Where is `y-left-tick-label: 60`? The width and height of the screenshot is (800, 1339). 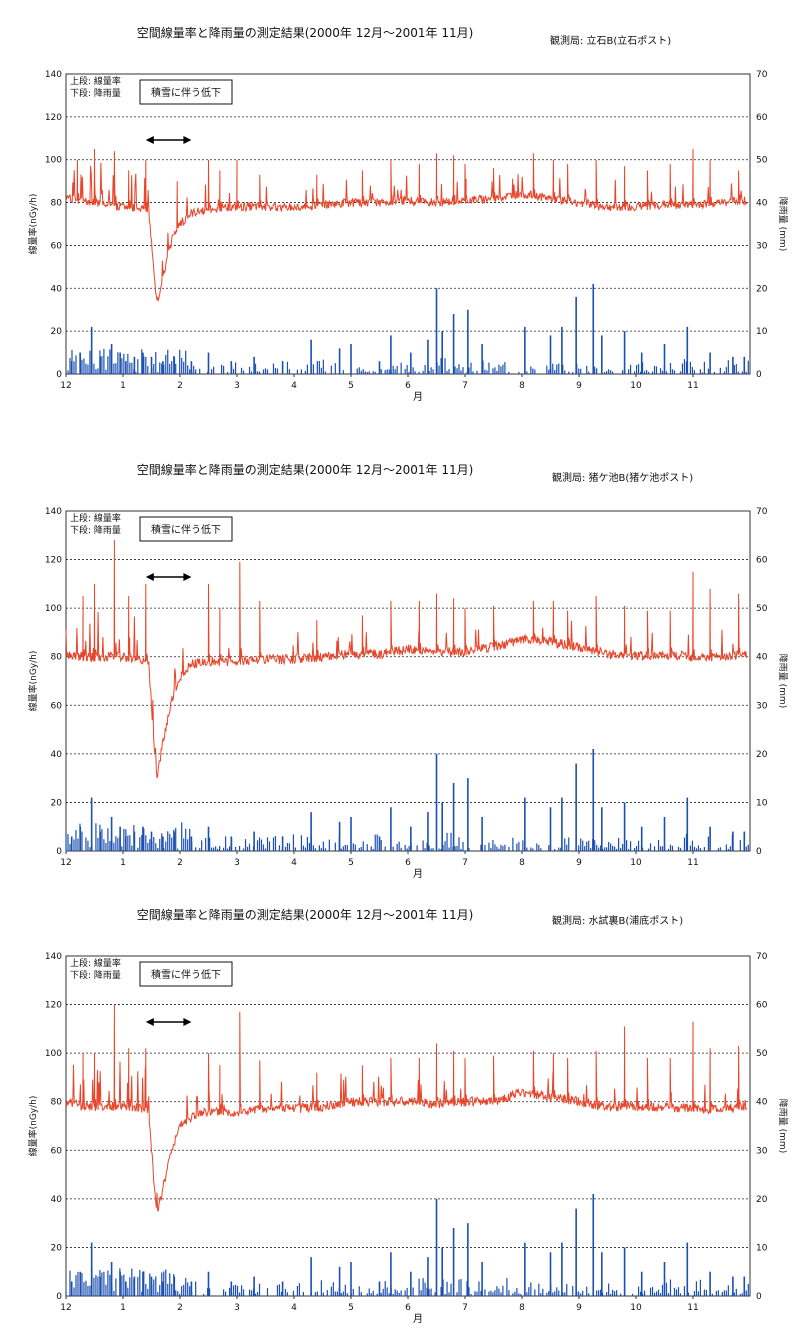 y-left-tick-label: 60 is located at coordinates (57, 1151).